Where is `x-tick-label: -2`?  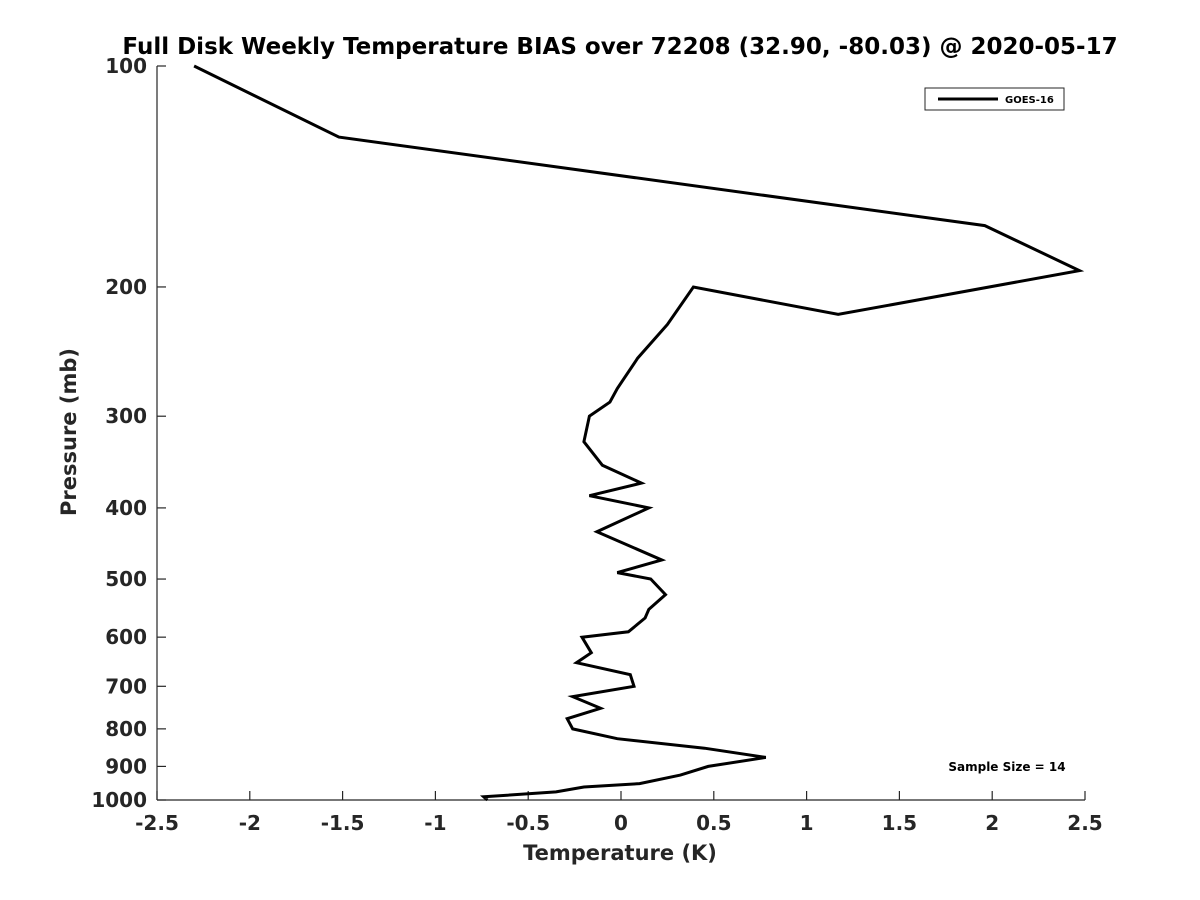 x-tick-label: -2 is located at coordinates (250, 823).